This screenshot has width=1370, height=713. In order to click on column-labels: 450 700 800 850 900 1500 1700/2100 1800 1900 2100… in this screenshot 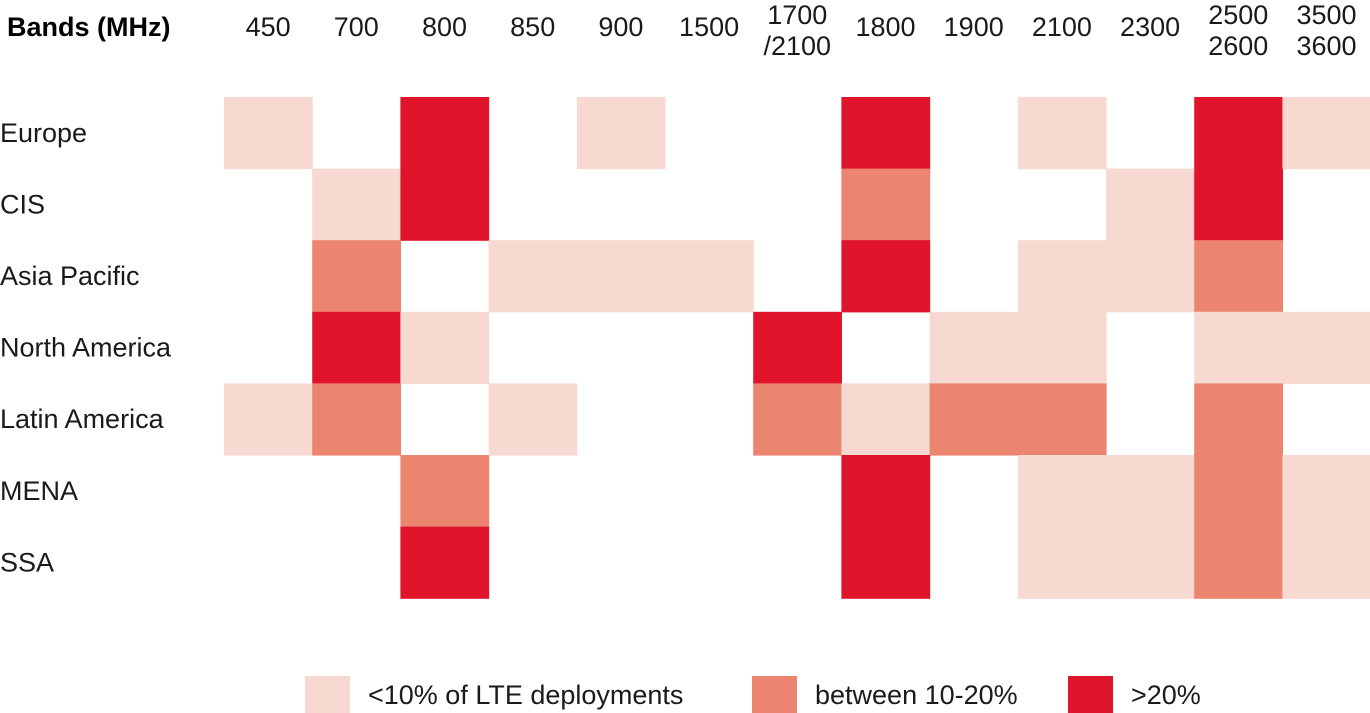, I will do `click(801, 30)`.